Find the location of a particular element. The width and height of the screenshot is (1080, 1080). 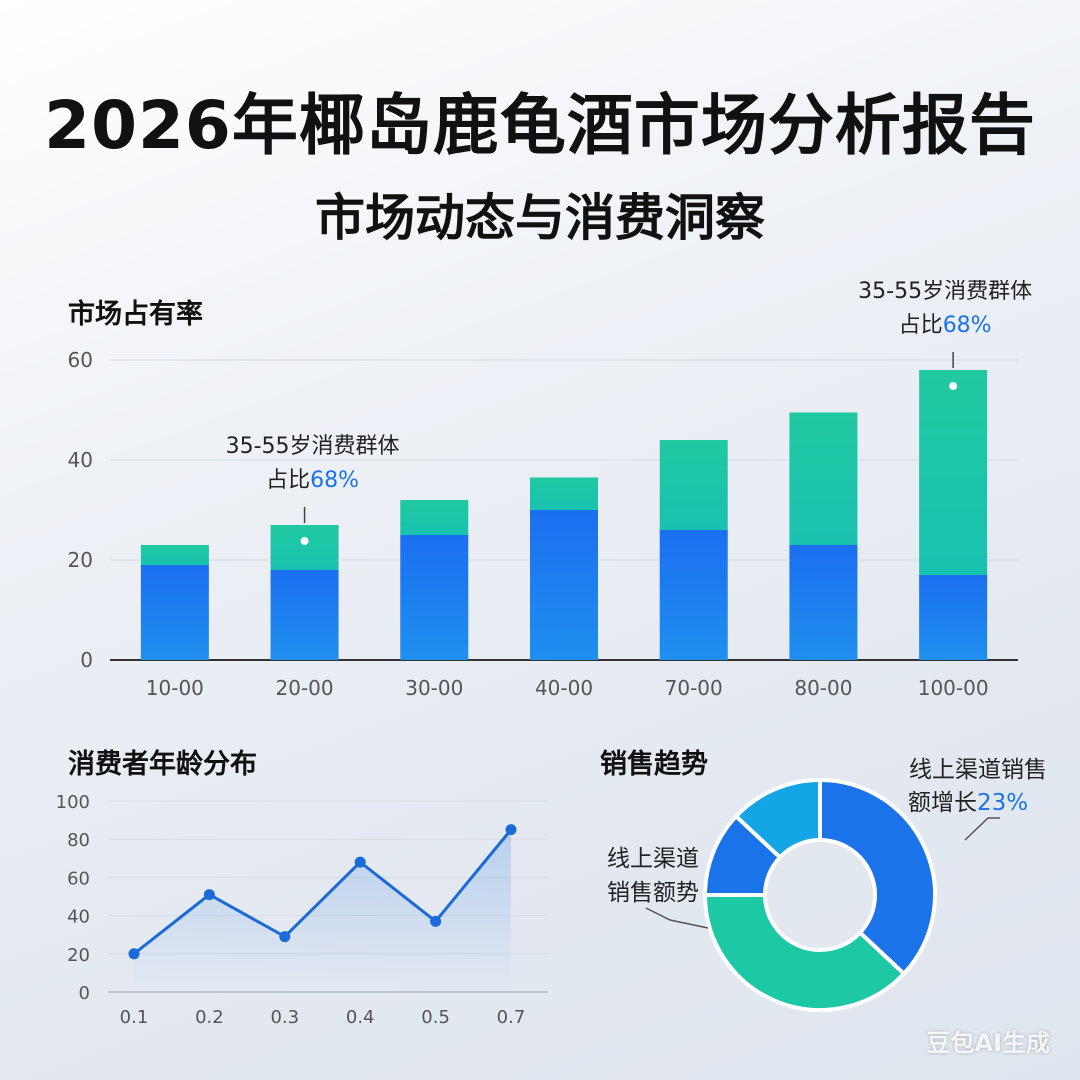

x-tick-label: 100-00 is located at coordinates (953, 688).